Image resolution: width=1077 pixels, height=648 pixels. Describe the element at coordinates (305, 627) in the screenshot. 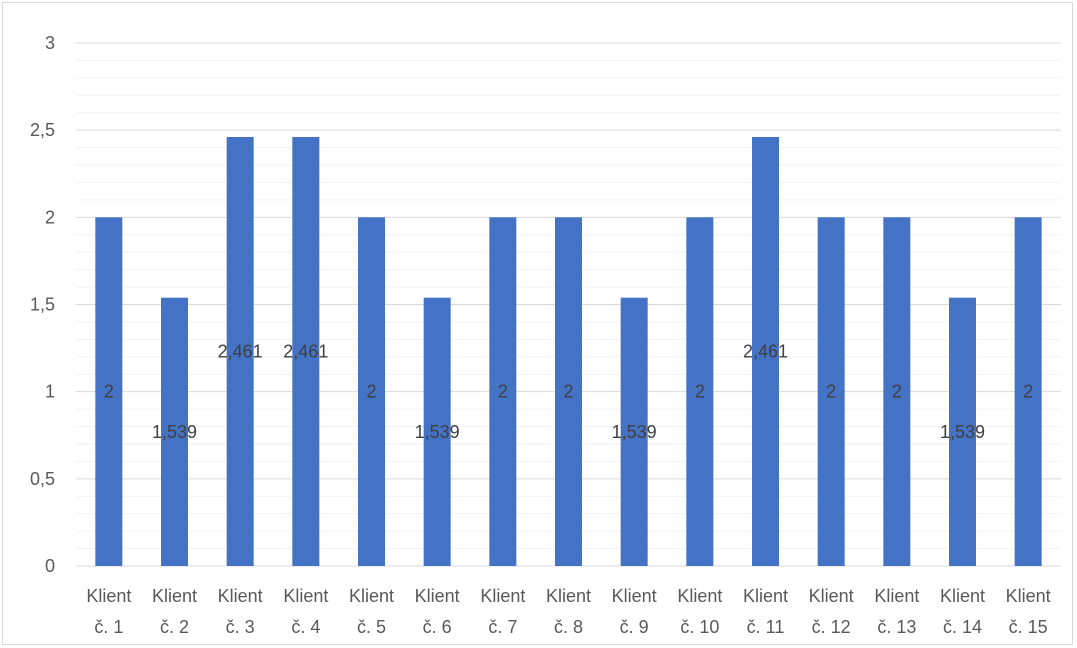

I see `x-tick-label-line2: č. 4` at that location.